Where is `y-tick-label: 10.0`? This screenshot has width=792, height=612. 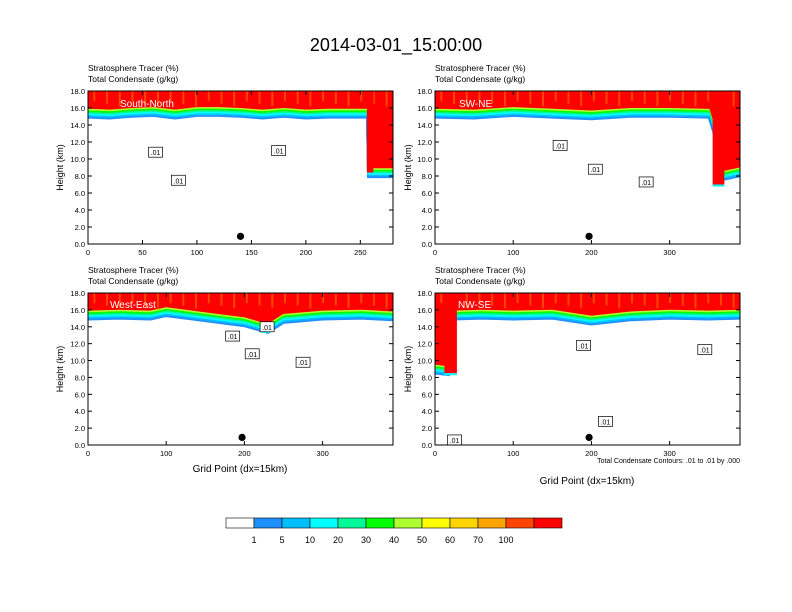 y-tick-label: 10.0 is located at coordinates (77, 159).